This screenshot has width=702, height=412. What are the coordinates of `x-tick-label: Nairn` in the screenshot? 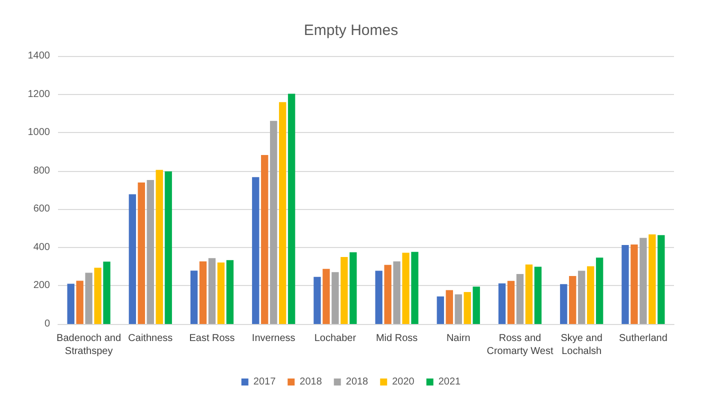 It's located at (458, 338).